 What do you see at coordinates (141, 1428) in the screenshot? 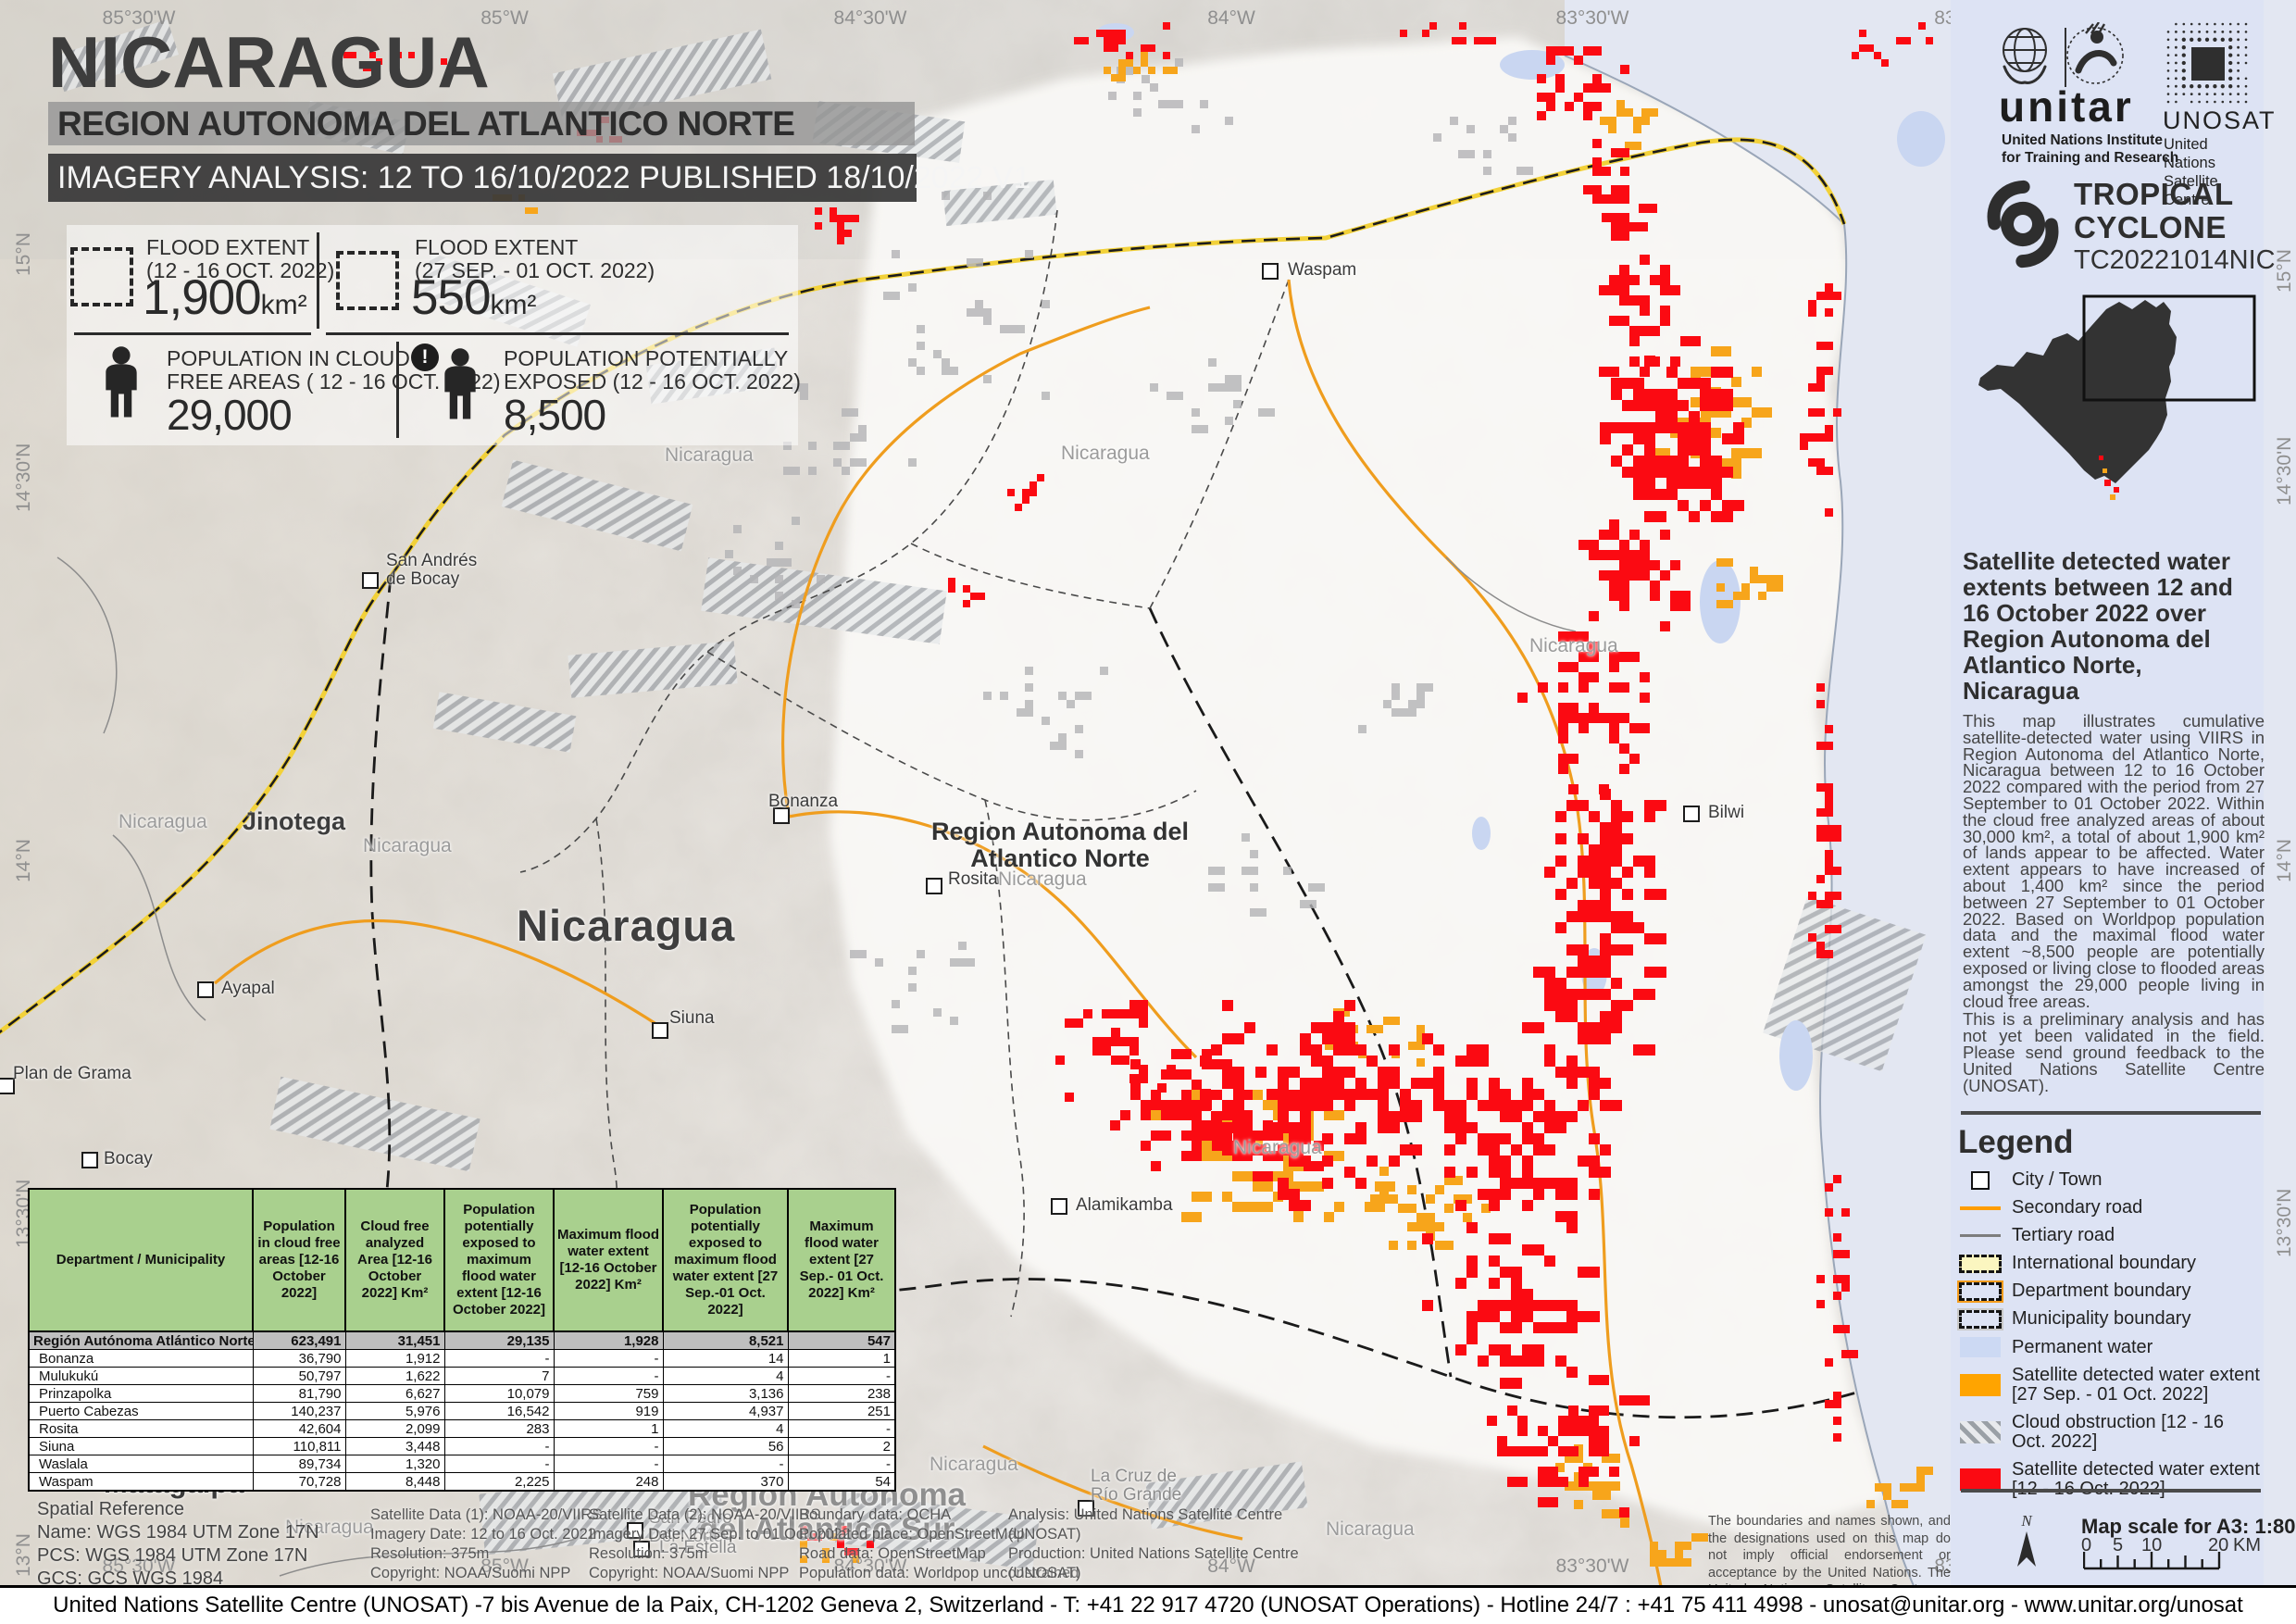
I see `table-cell-name: Rosita` at bounding box center [141, 1428].